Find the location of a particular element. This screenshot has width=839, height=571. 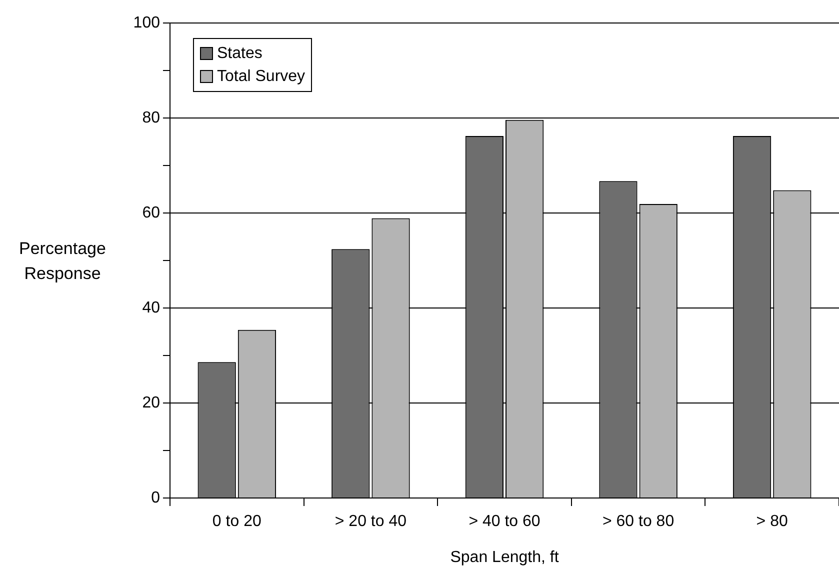

y-tick-label: 40 is located at coordinates (151, 307).